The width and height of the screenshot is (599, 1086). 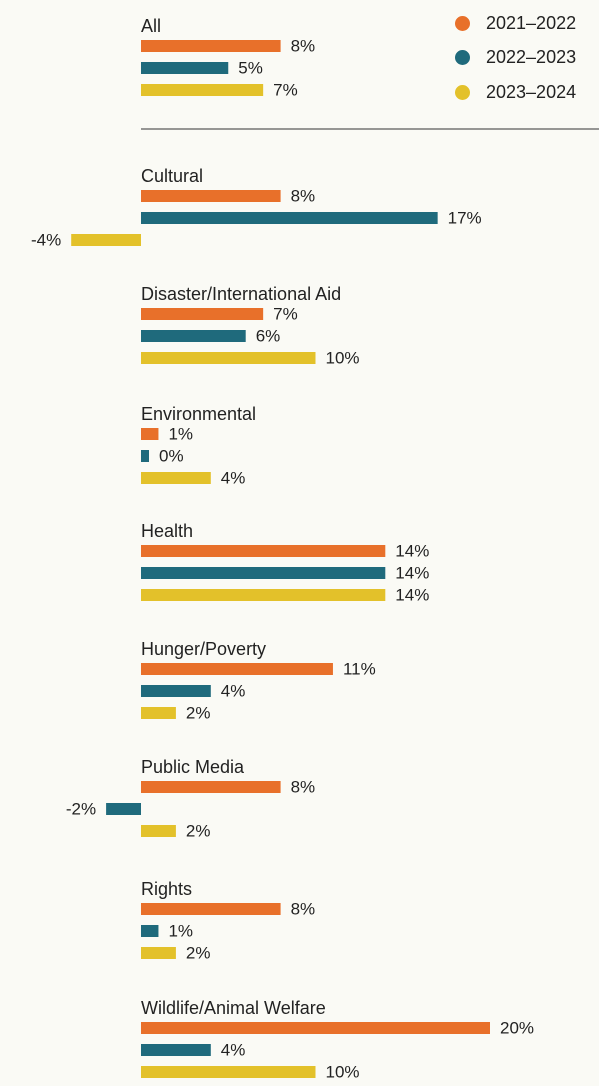 What do you see at coordinates (228, 358) in the screenshot?
I see `bar-disaster-international-aid-2023-2024` at bounding box center [228, 358].